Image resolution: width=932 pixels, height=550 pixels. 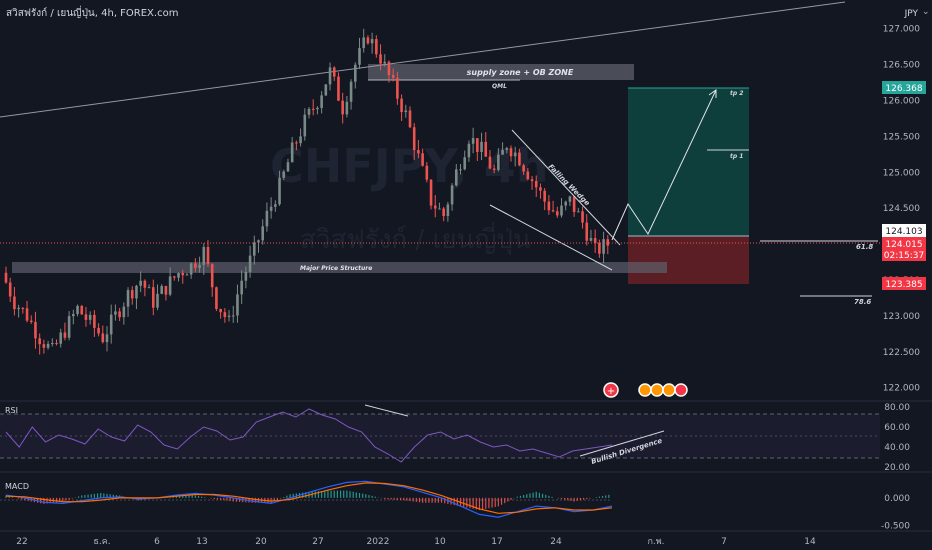 I want to click on major-structure-box, so click(x=339, y=267).